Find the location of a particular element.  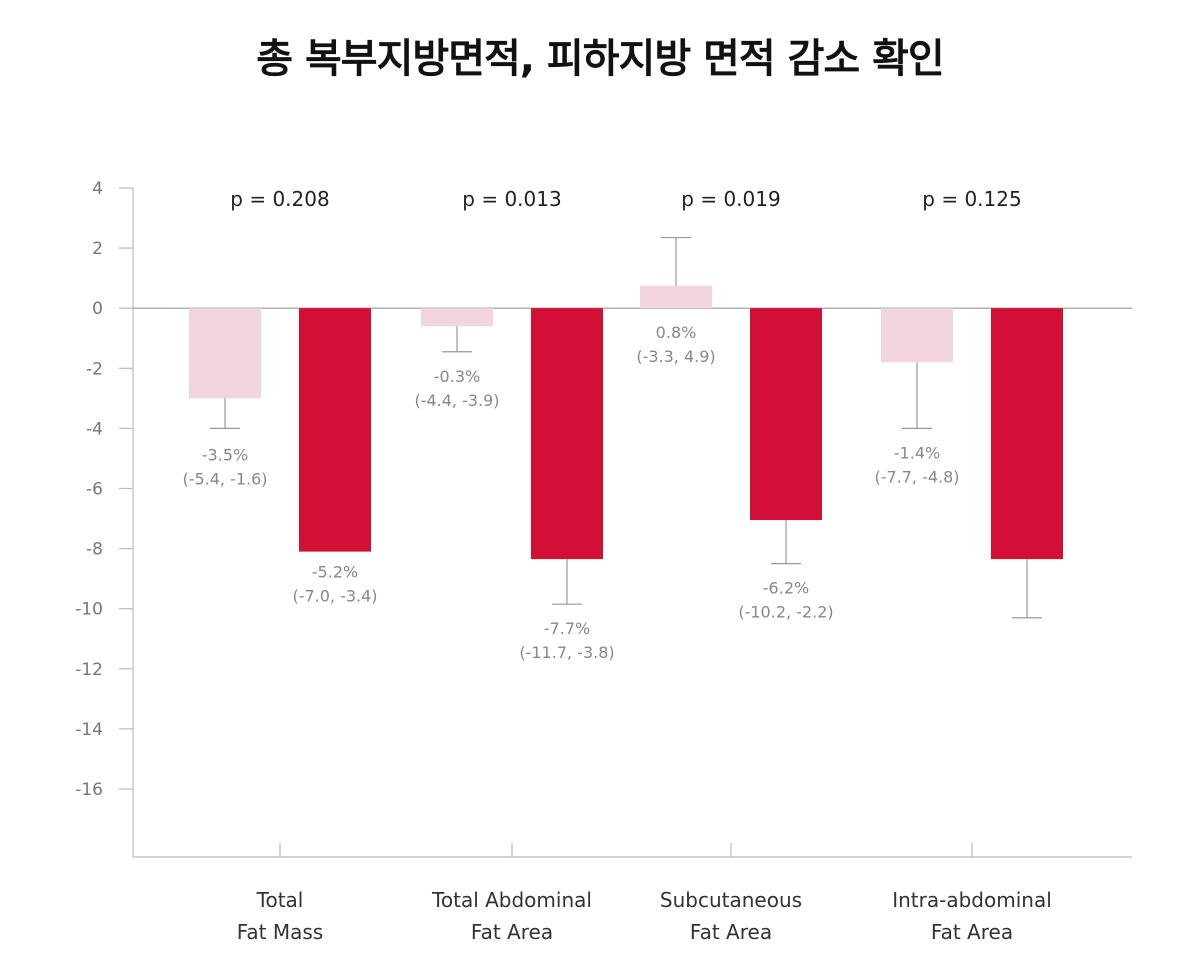

y-tick-label: -10 is located at coordinates (89, 610).